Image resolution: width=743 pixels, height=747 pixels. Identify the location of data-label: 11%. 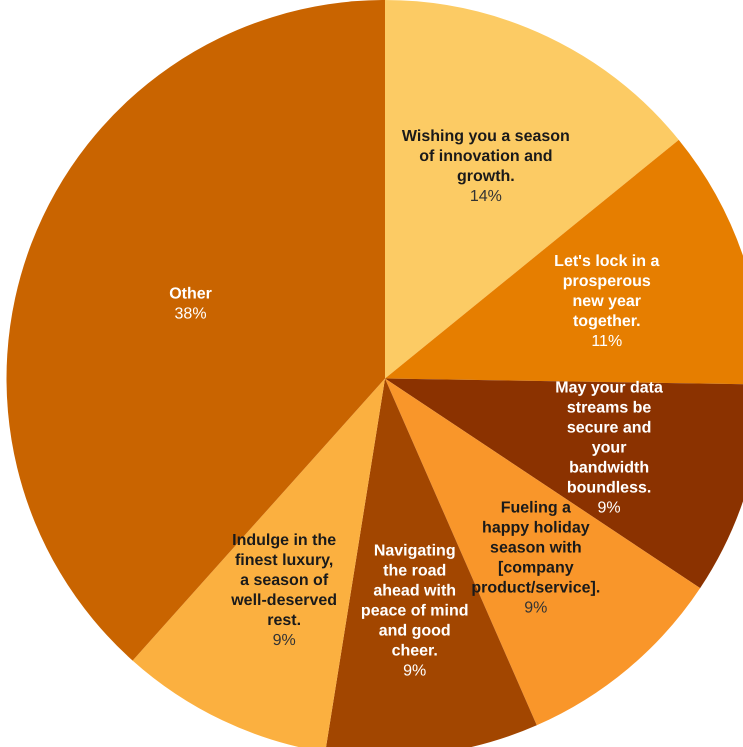
(606, 341).